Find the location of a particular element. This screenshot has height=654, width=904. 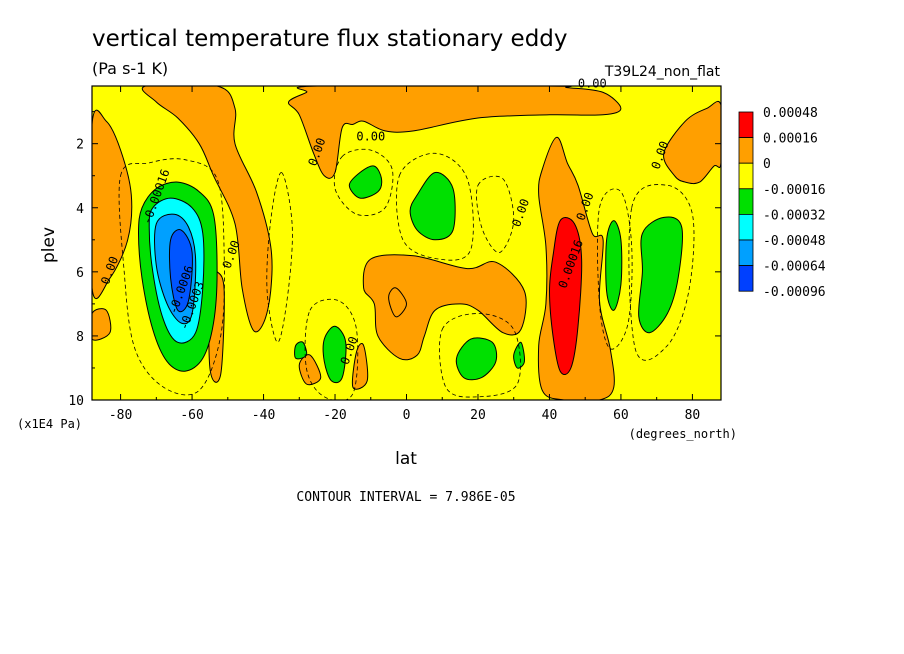

x-axis-units: (degrees_north) is located at coordinates (683, 434).